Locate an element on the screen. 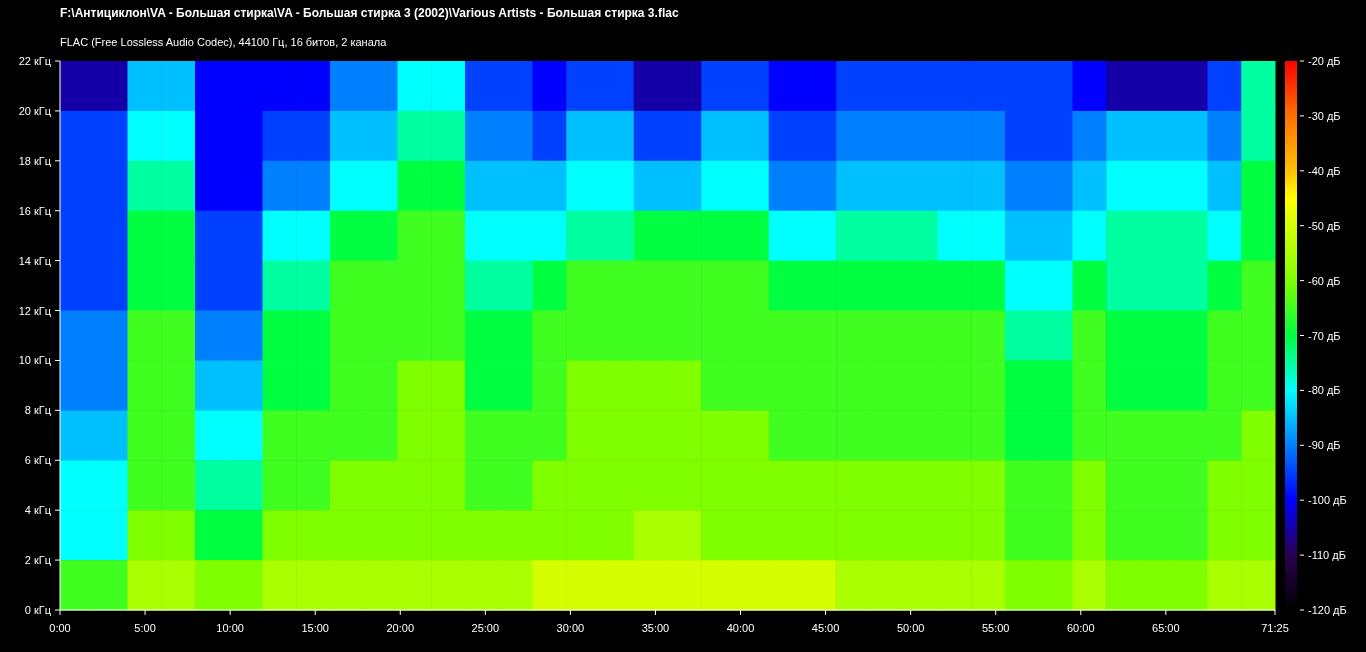  color-bar-label: -60 дБ is located at coordinates (1324, 280).